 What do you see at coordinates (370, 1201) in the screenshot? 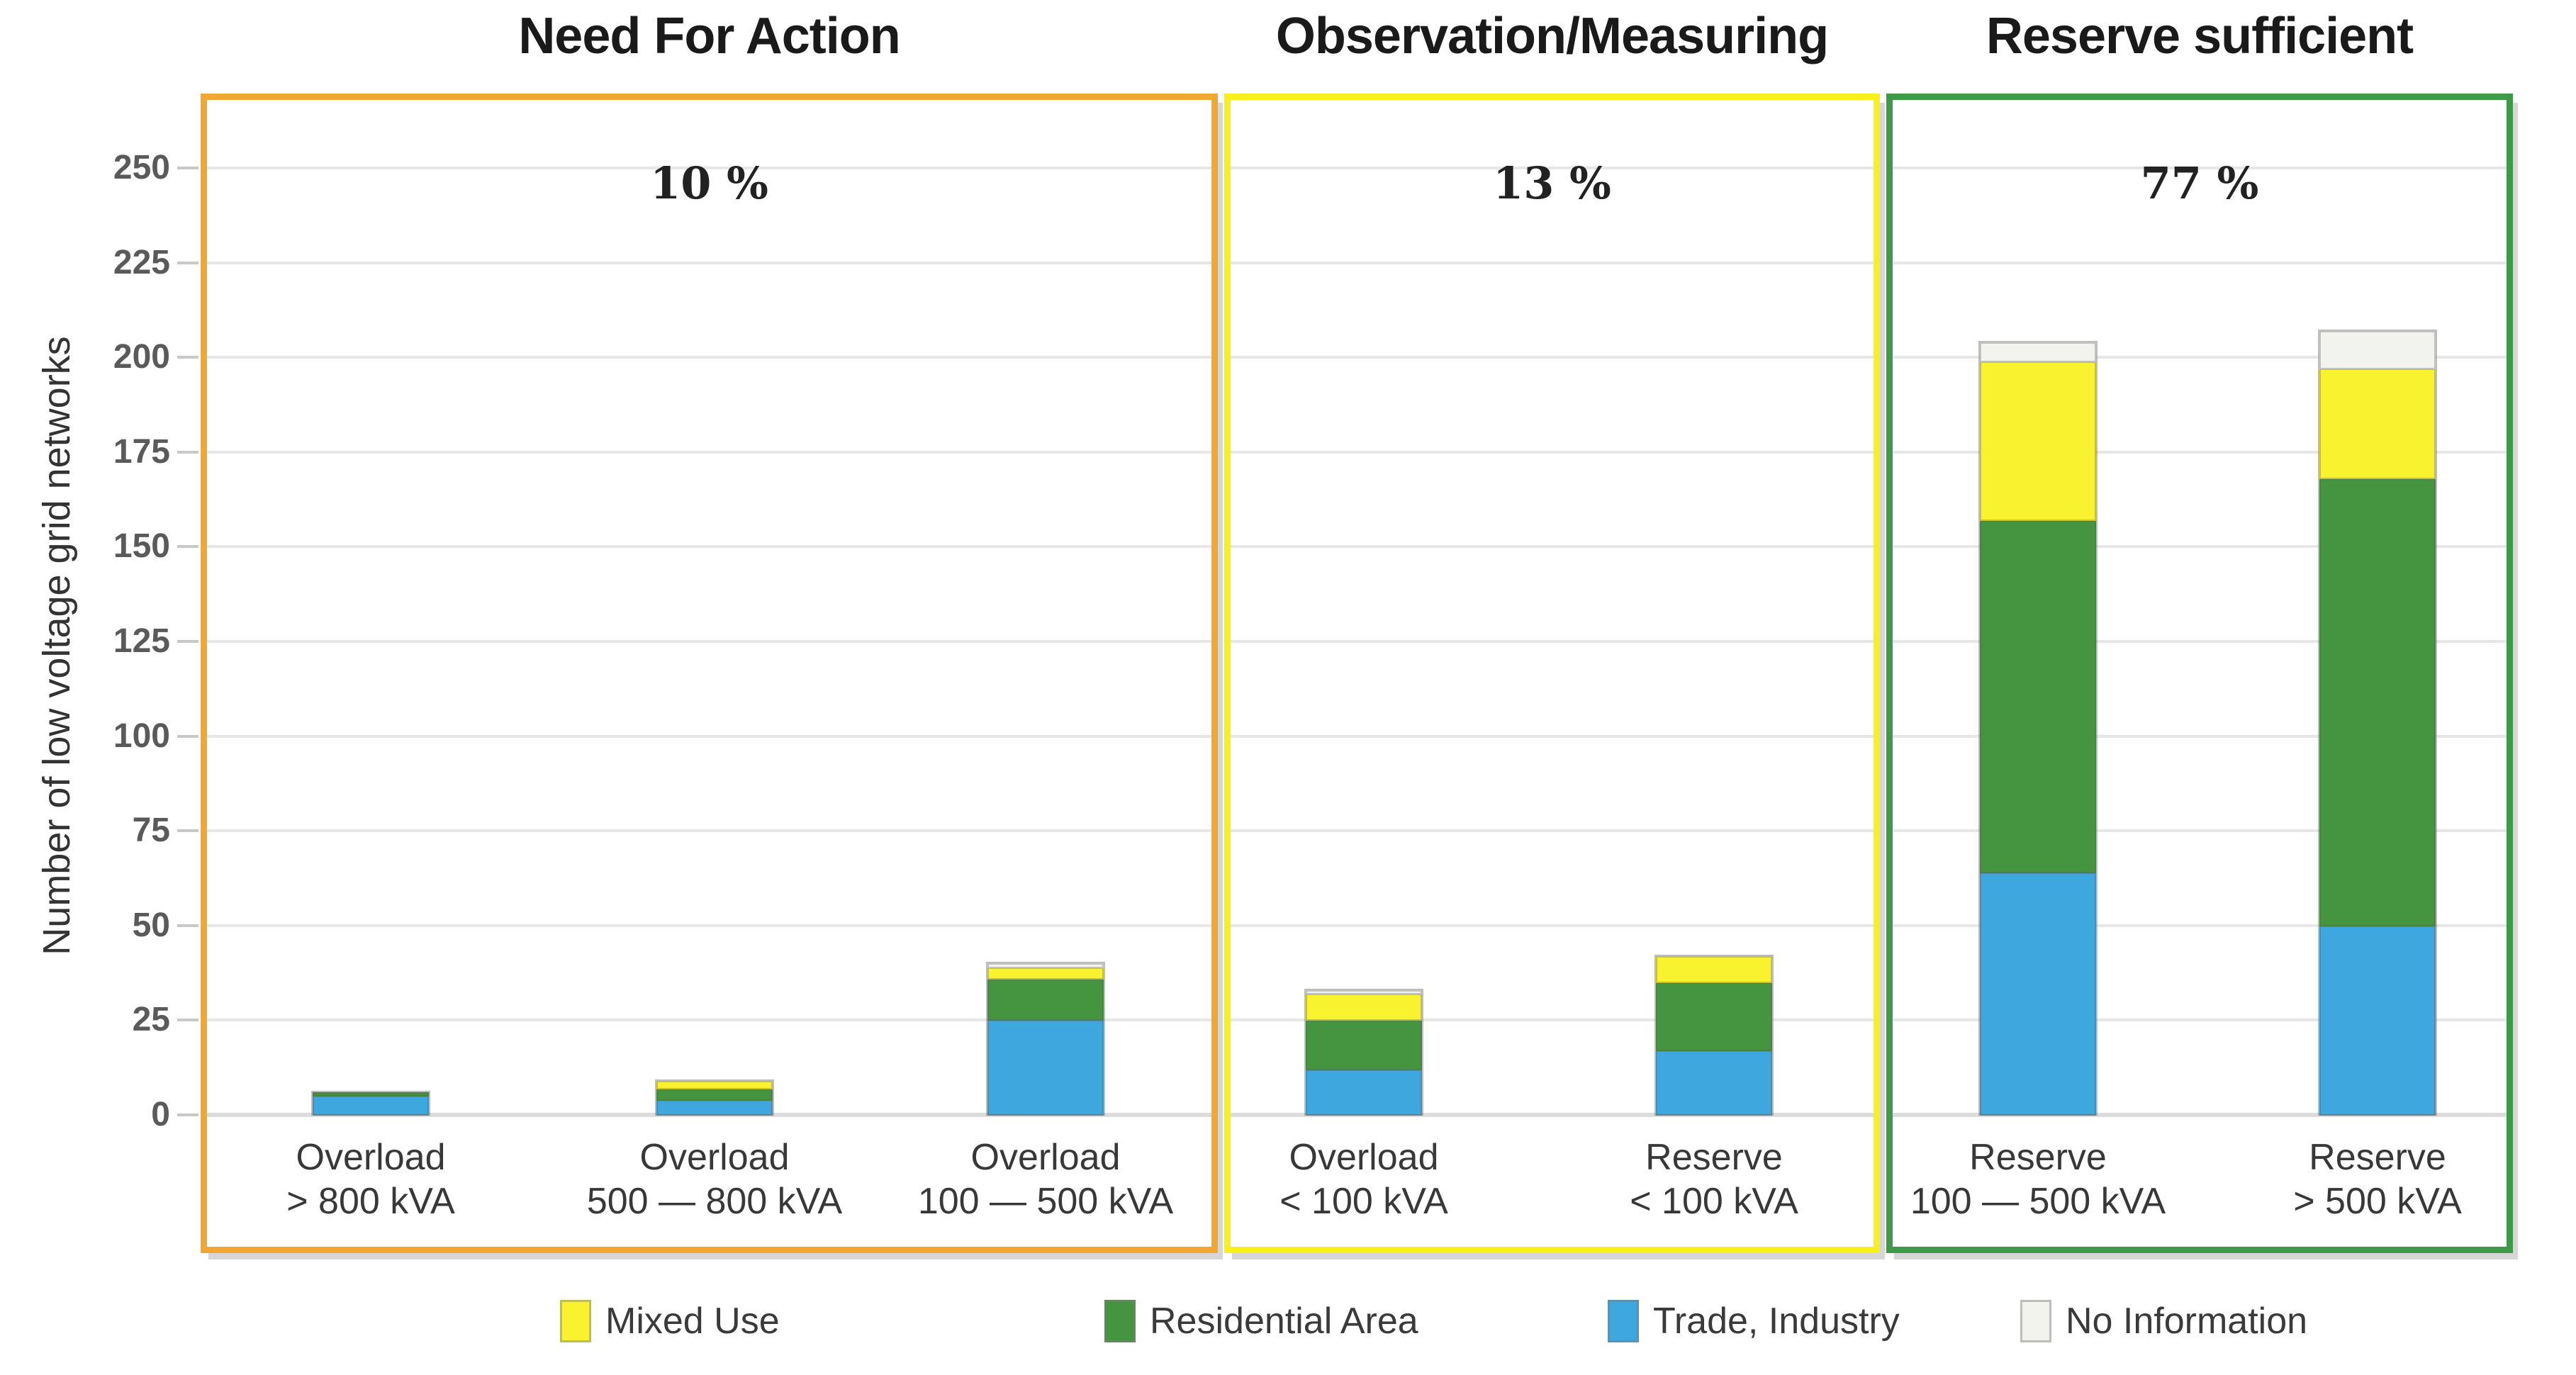
I see `x-label-line2: > 800 kVA` at bounding box center [370, 1201].